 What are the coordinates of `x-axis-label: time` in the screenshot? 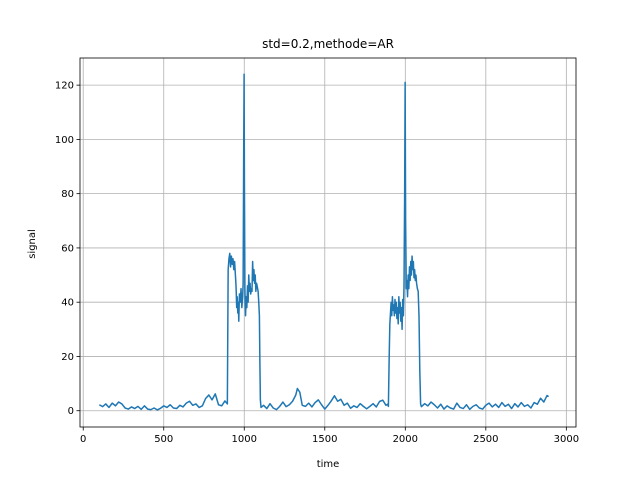 It's located at (328, 464).